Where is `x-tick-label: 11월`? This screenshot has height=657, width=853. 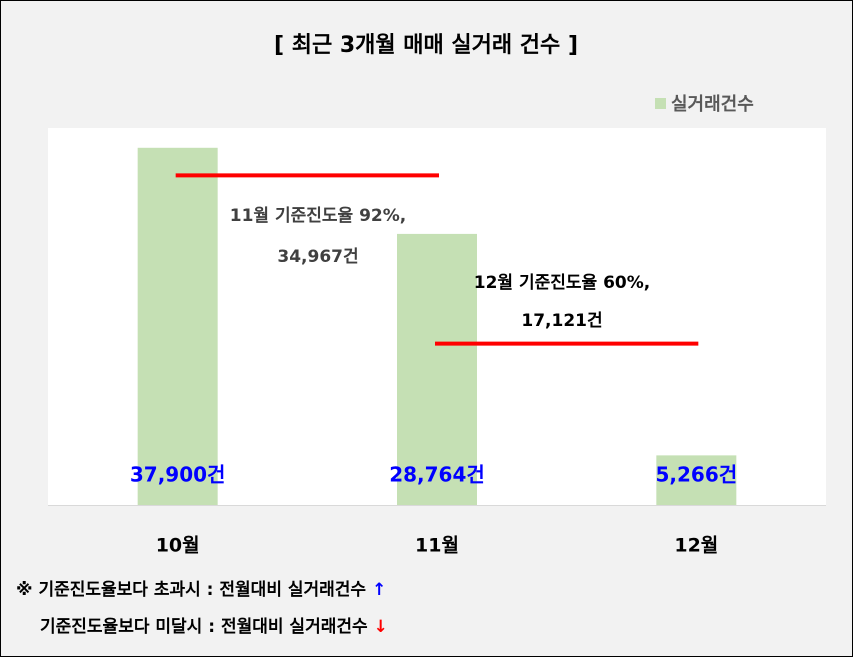
x-tick-label: 11월 is located at coordinates (437, 546).